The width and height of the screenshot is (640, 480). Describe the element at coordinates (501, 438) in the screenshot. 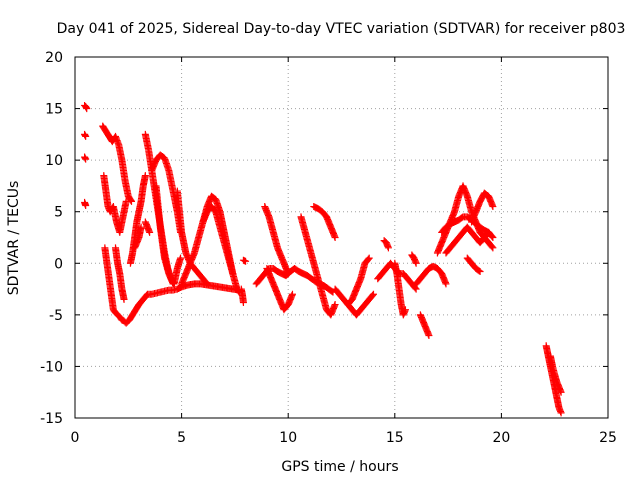

I see `x-tick-label: 20` at that location.